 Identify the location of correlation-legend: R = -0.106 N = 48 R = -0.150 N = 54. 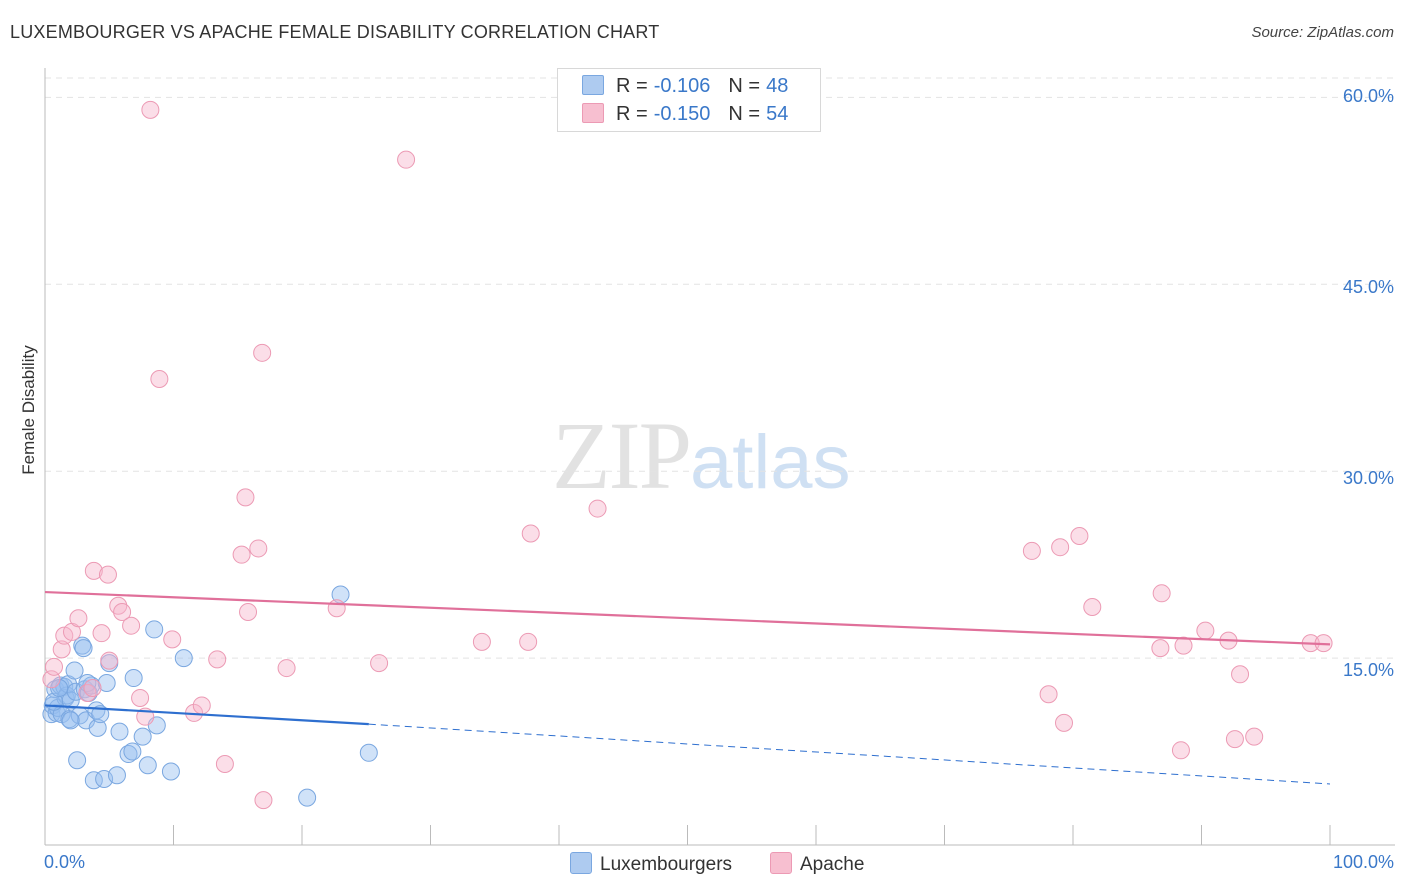
(689, 100).